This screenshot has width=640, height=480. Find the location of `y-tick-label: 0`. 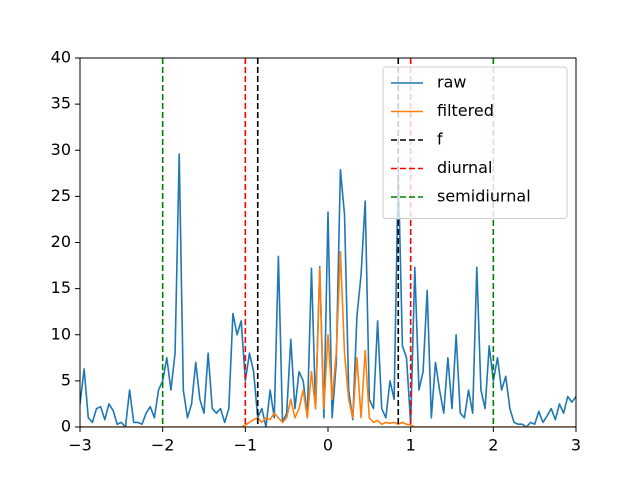

y-tick-label: 0 is located at coordinates (66, 426).